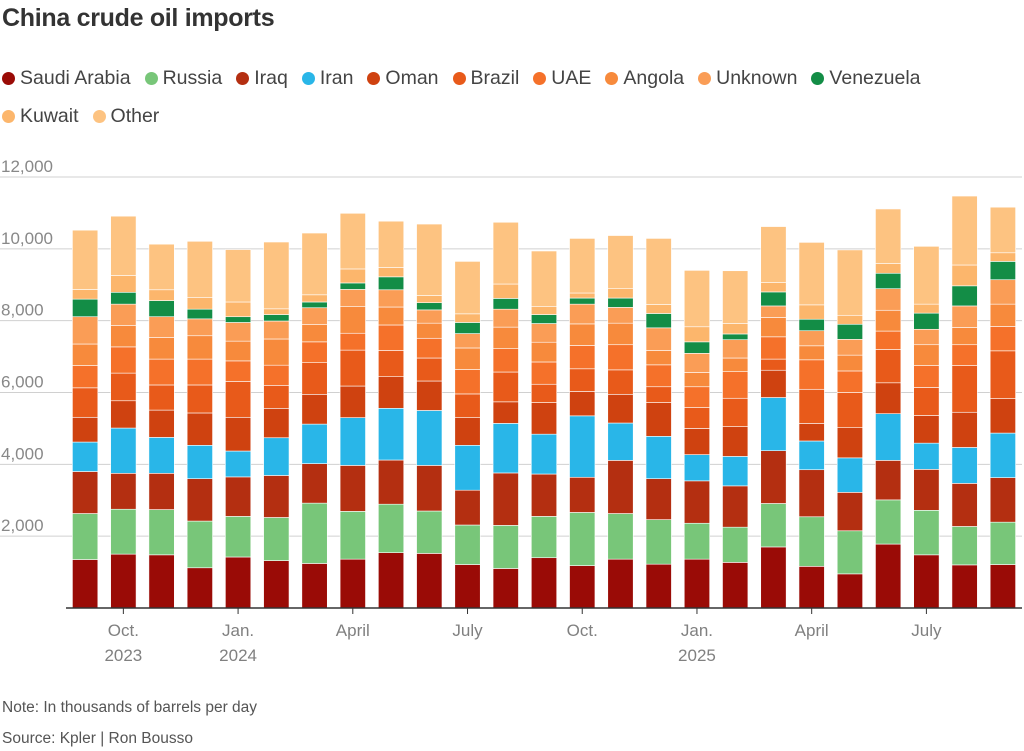  I want to click on x-tick-label: Jan., so click(697, 630).